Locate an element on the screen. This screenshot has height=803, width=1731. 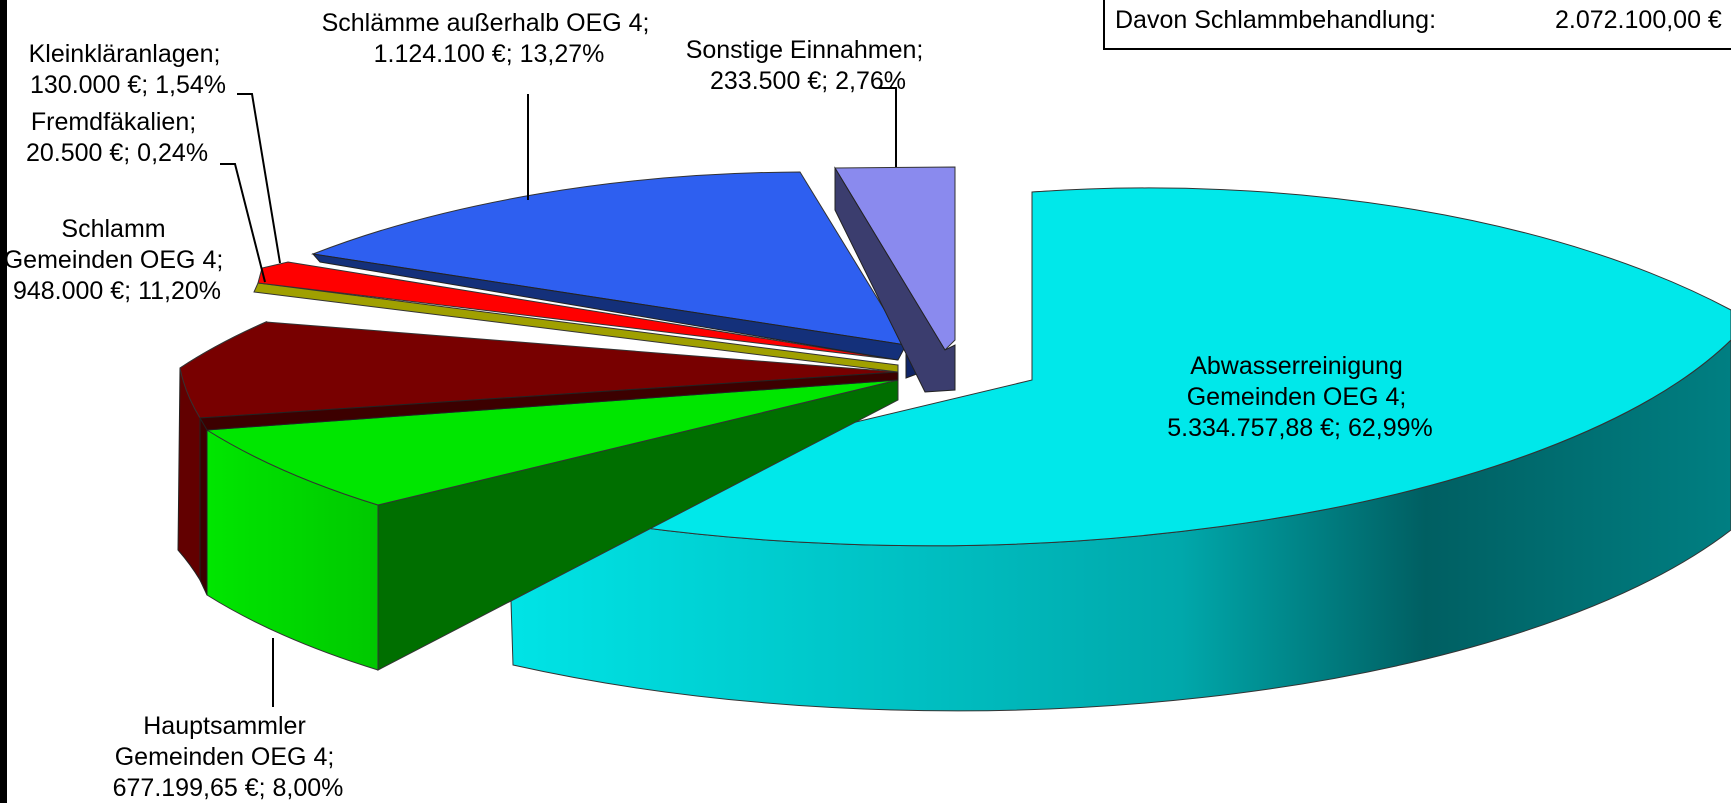
pie-slice-fremdfaekalien is located at coordinates (576, 327).